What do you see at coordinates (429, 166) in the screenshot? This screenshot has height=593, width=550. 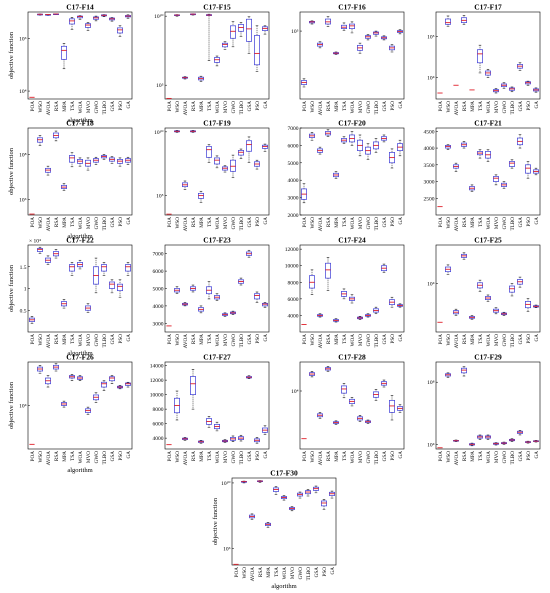 I see `y-tick-label: 3500` at bounding box center [429, 166].